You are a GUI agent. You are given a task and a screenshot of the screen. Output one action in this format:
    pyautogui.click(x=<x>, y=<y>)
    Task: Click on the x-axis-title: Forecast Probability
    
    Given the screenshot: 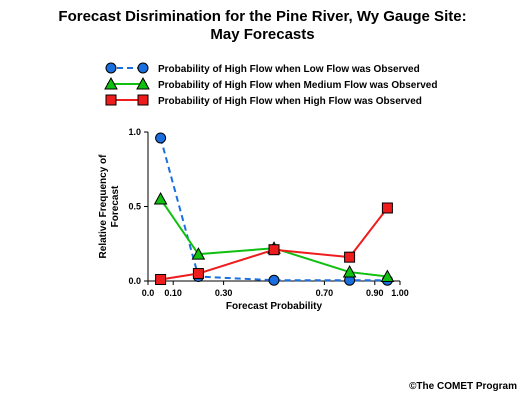 What is the action you would take?
    pyautogui.click(x=274, y=306)
    